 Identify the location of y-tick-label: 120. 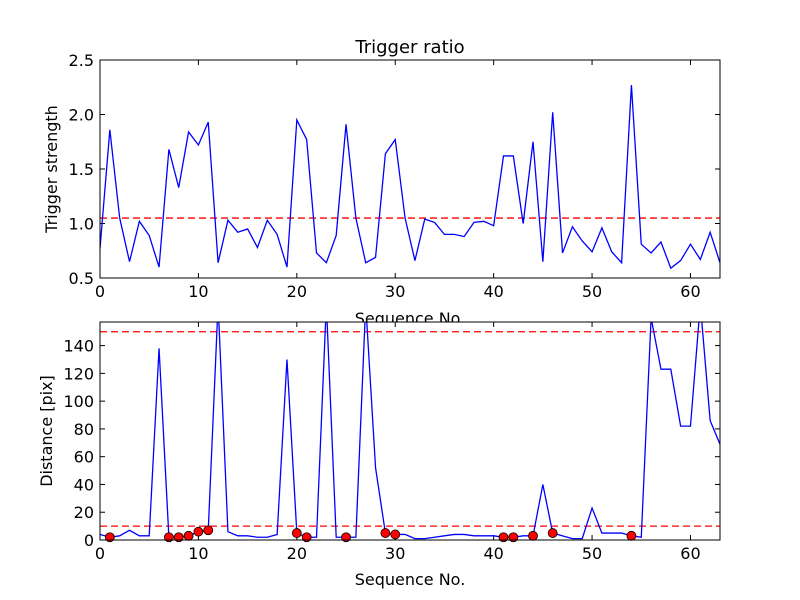
(78, 373).